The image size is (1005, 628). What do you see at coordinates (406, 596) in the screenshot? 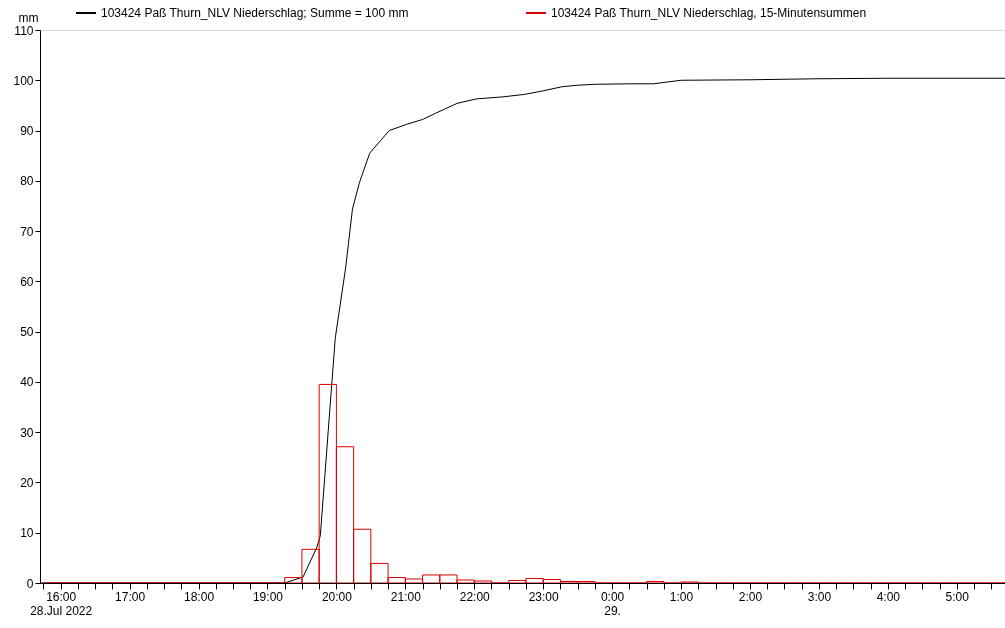
I see `x-tick-label: 21:00` at bounding box center [406, 596].